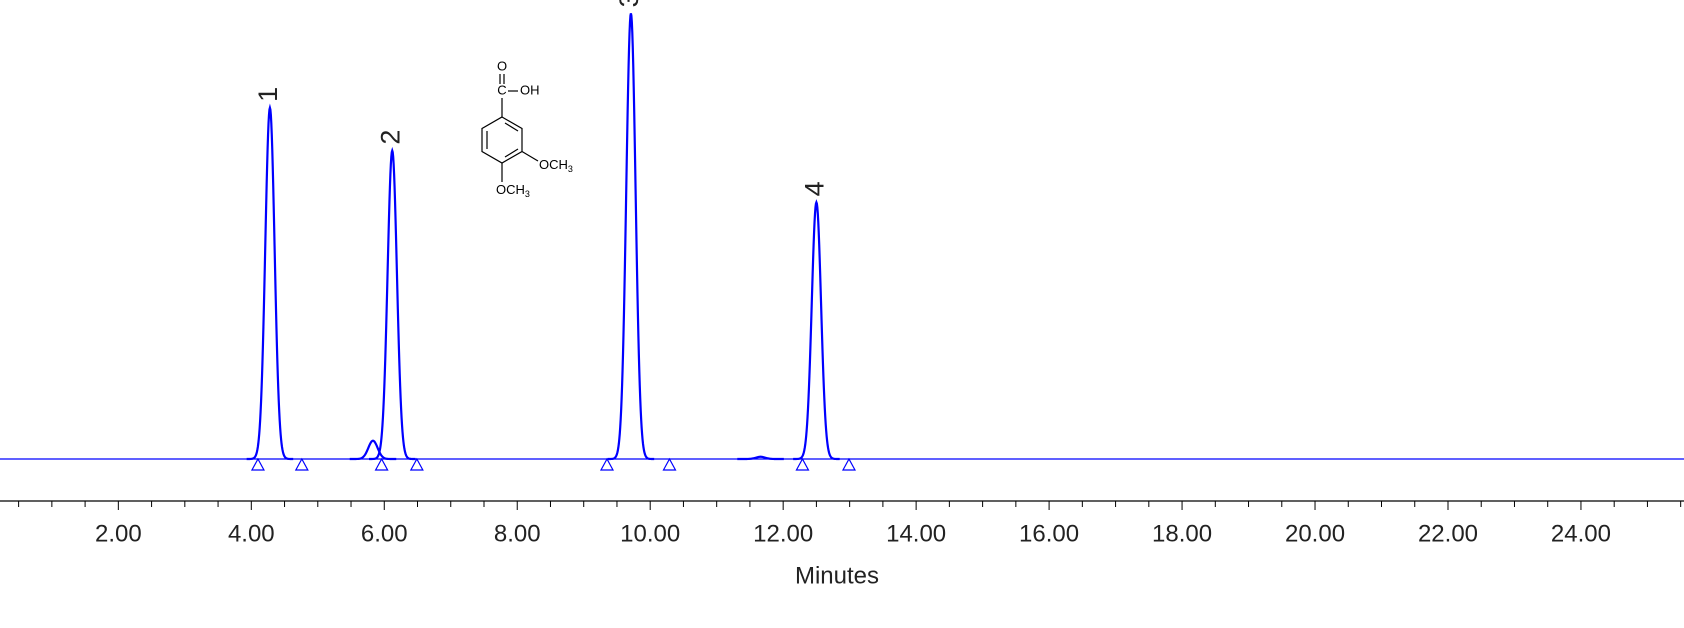 The width and height of the screenshot is (1684, 628). Describe the element at coordinates (916, 533) in the screenshot. I see `x-tick-label: 14.00` at that location.